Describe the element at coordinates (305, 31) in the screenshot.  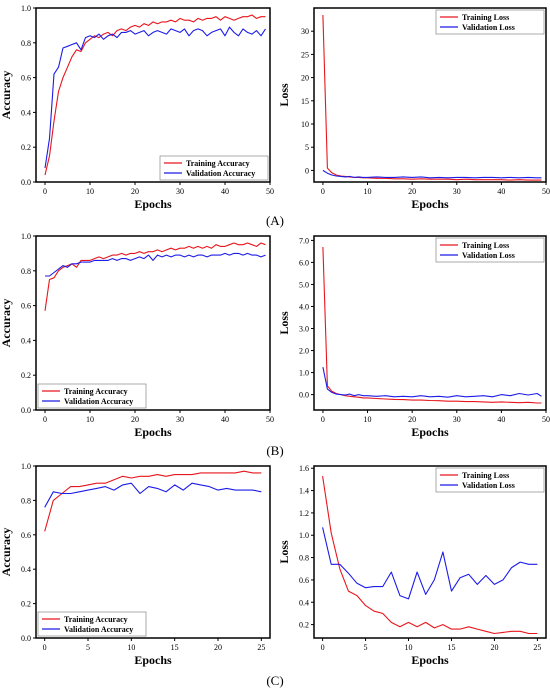
I see `y-tick-label: 30` at that location.